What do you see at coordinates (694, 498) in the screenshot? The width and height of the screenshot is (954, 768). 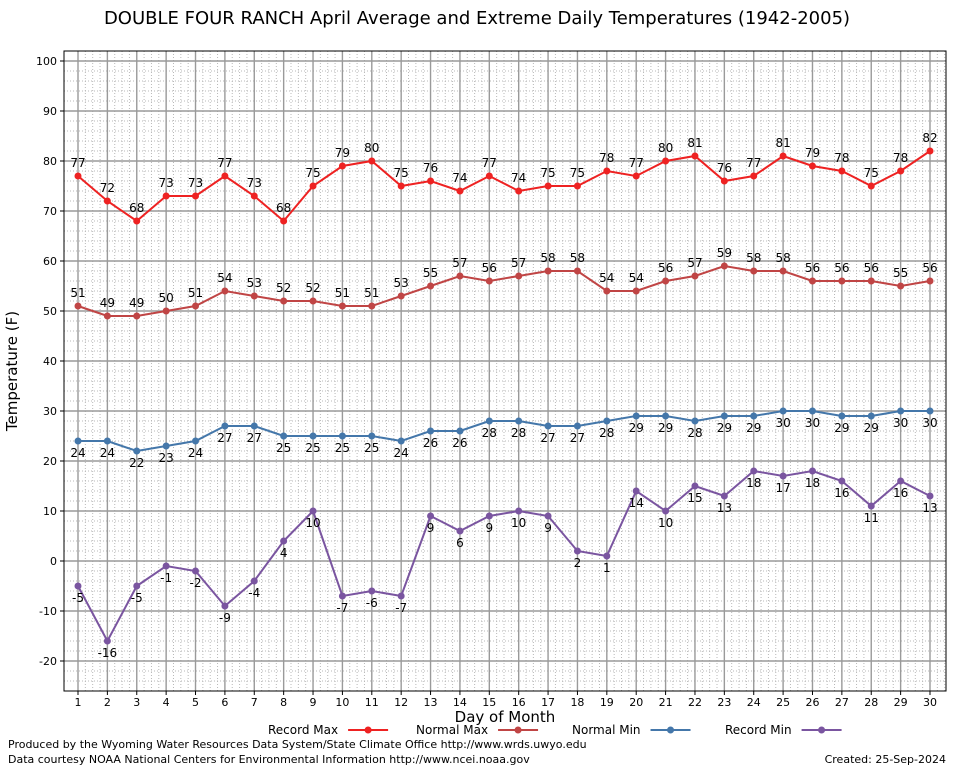 I see `data-label-record-min: 15` at bounding box center [694, 498].